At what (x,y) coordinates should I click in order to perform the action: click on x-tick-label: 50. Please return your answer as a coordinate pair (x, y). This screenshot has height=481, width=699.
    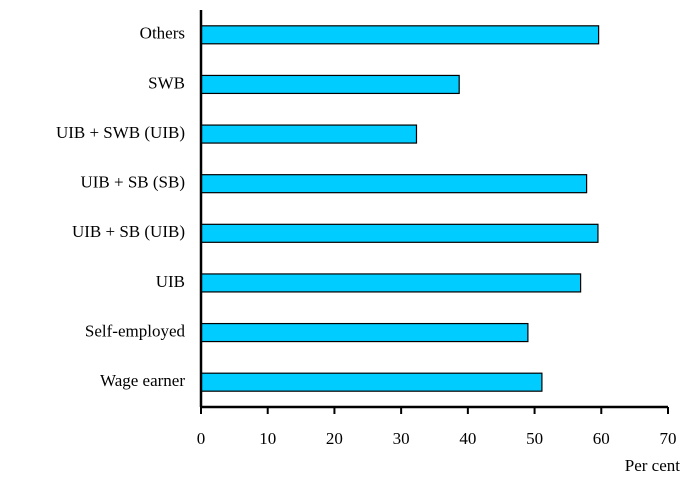
    Looking at the image, I should click on (534, 438).